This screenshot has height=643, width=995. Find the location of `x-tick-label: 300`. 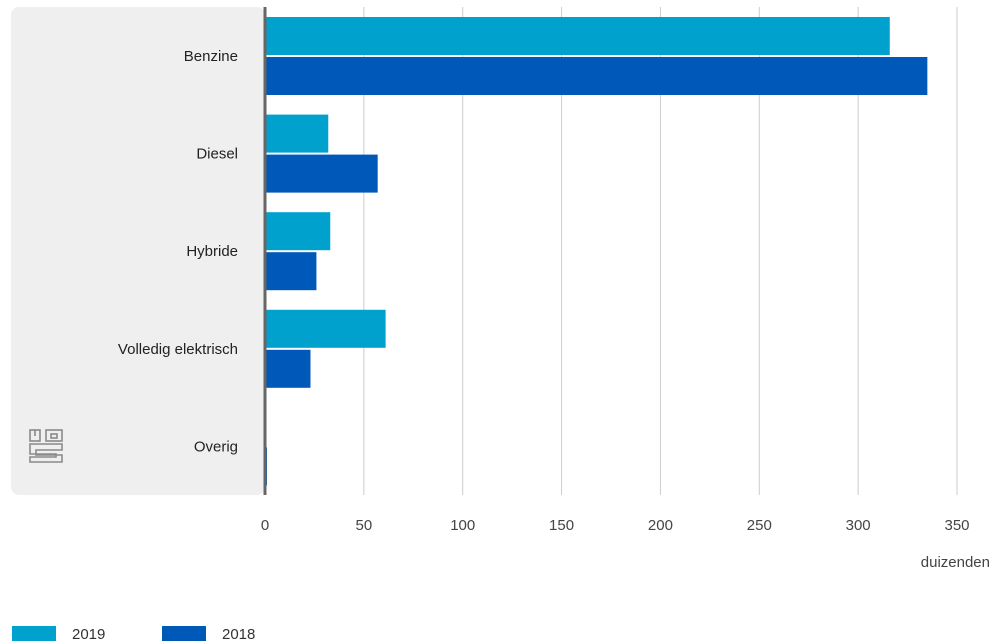

x-tick-label: 300 is located at coordinates (858, 525).